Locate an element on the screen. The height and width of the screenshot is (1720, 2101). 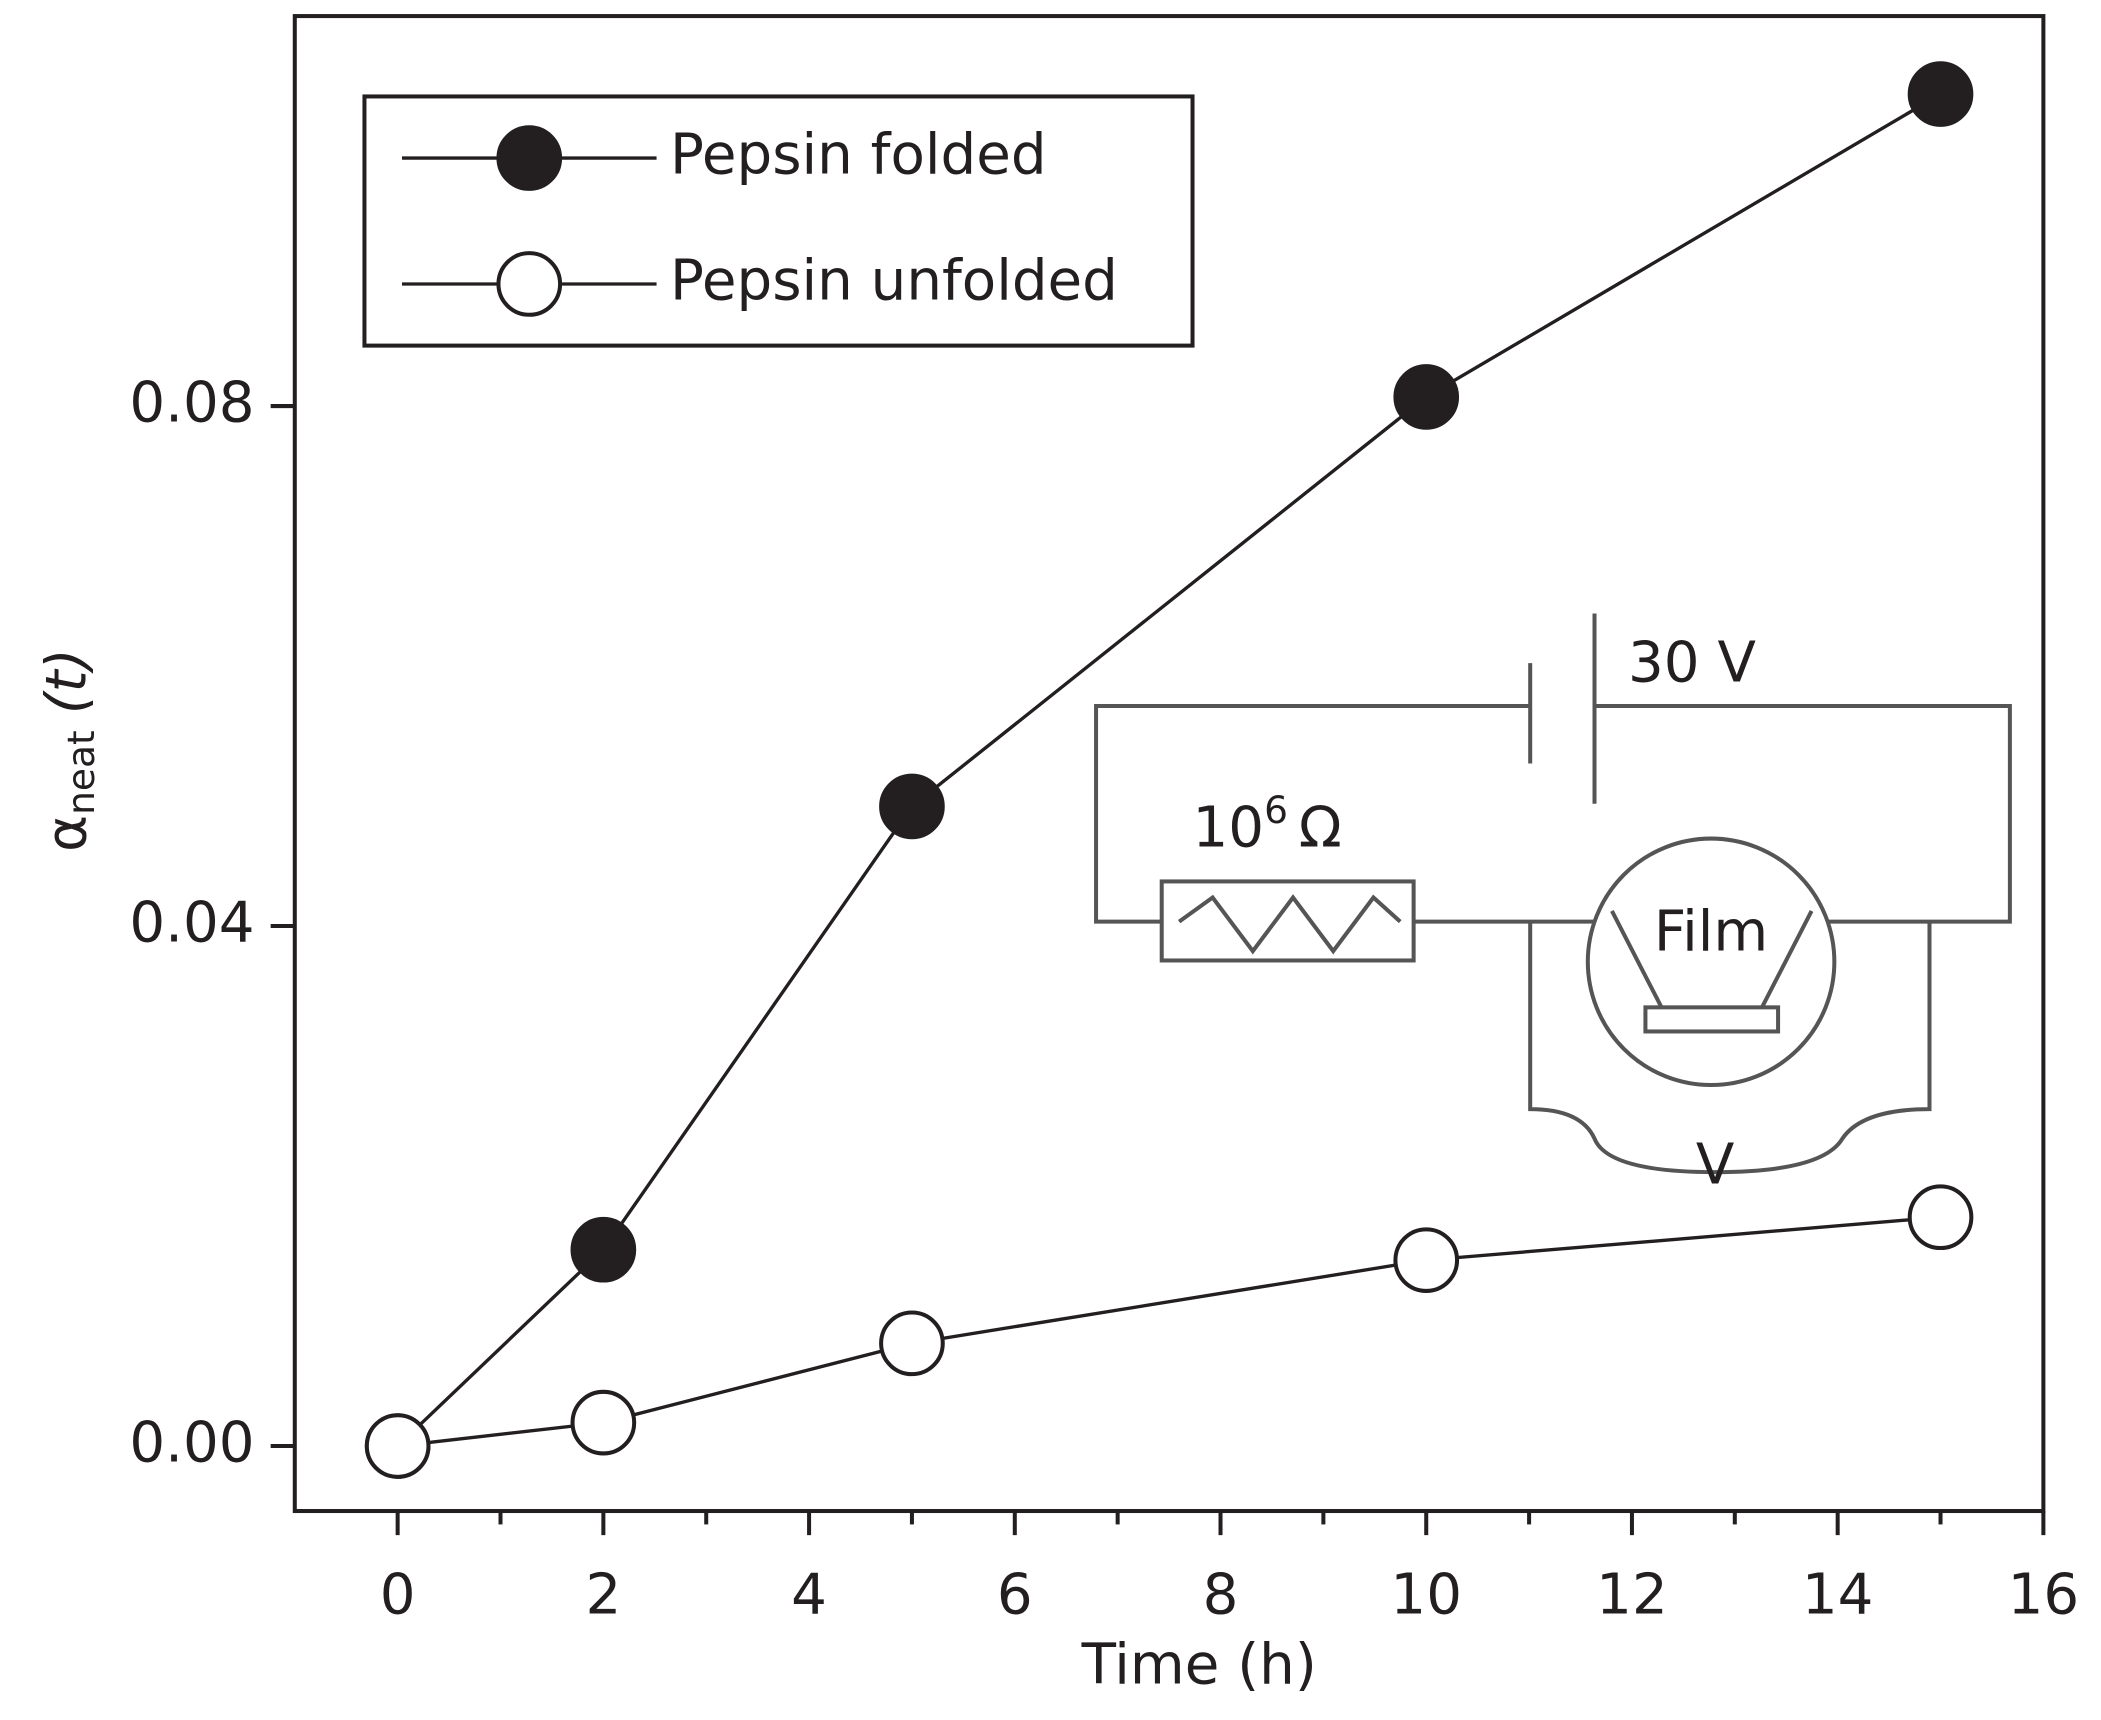
legend-box is located at coordinates (778, 221).